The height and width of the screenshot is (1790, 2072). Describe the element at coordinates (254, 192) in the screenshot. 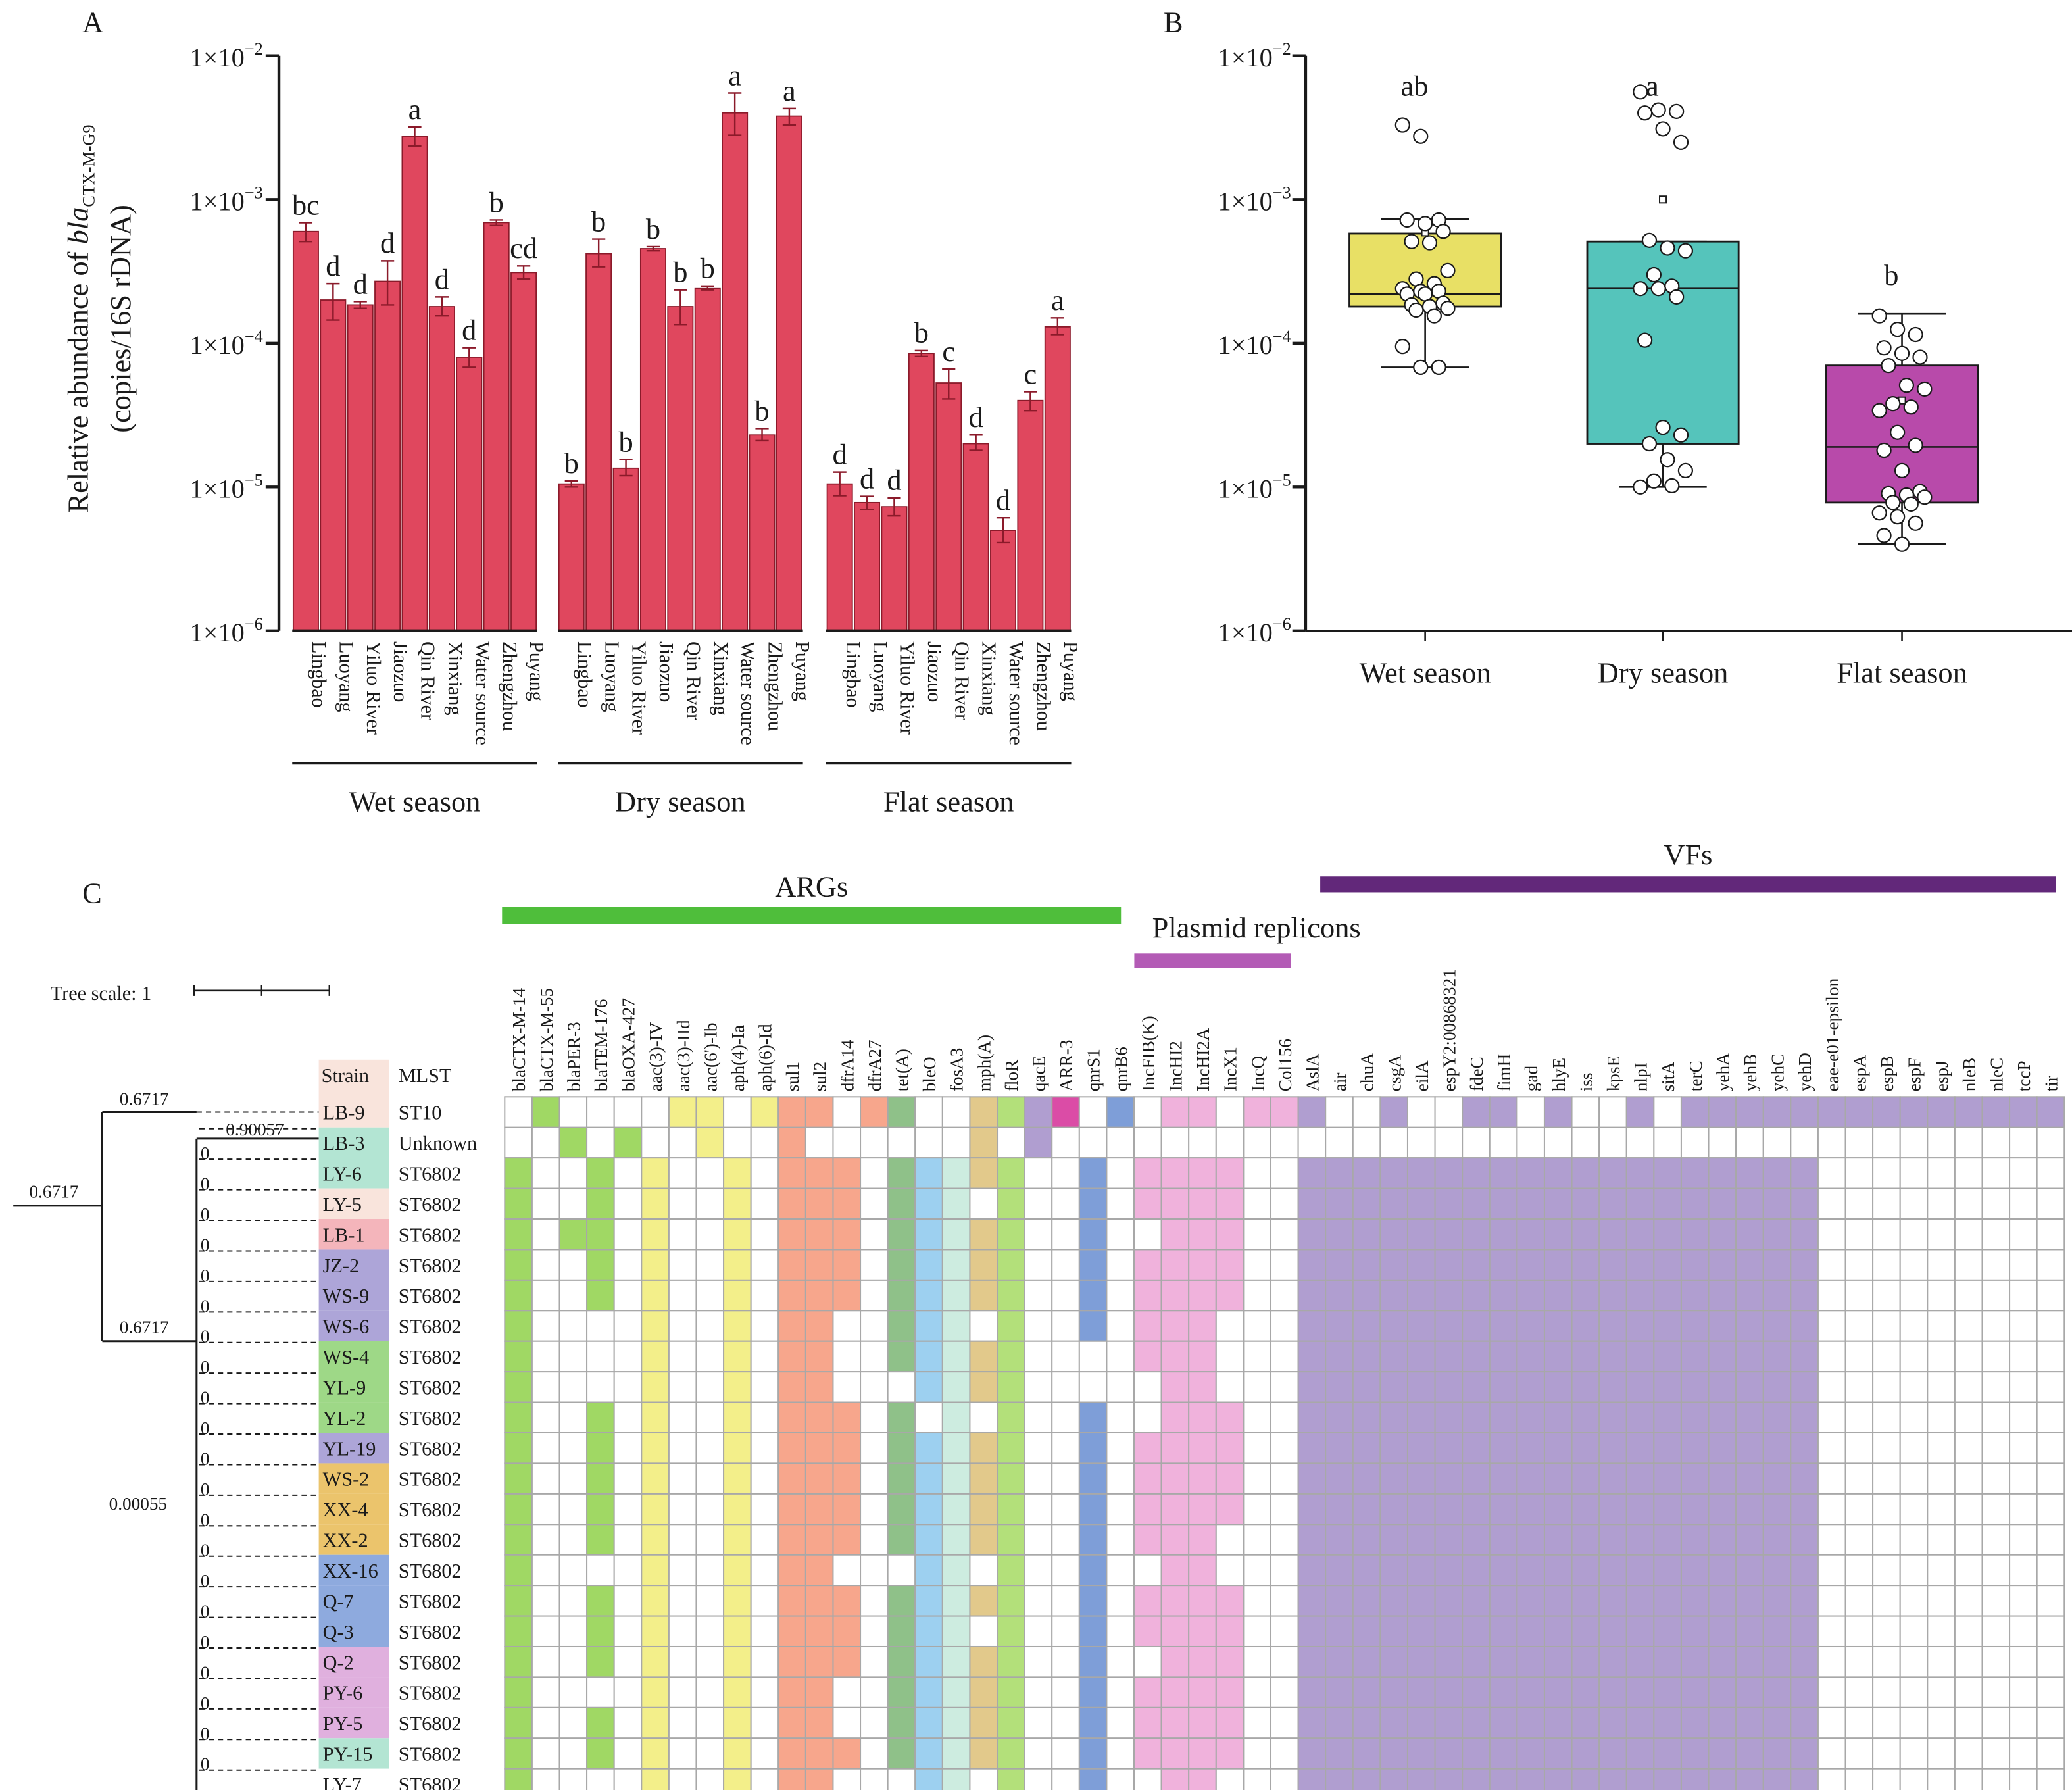

I see `y-tick-label-exp: −3` at that location.